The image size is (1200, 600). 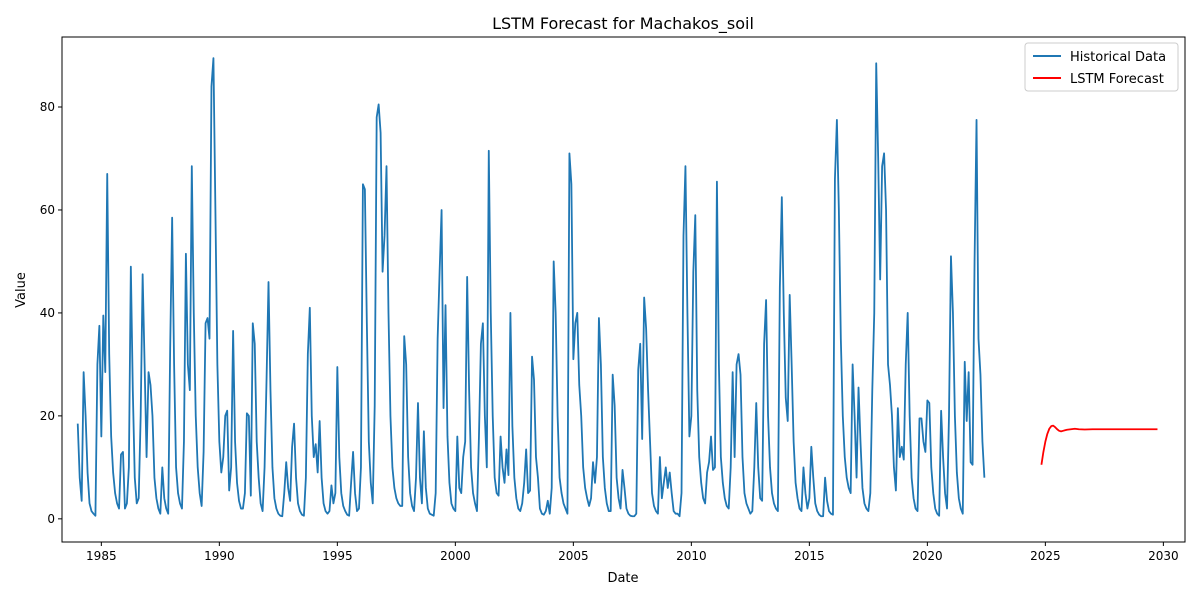 I want to click on y-tick-label: 0, so click(x=51, y=519).